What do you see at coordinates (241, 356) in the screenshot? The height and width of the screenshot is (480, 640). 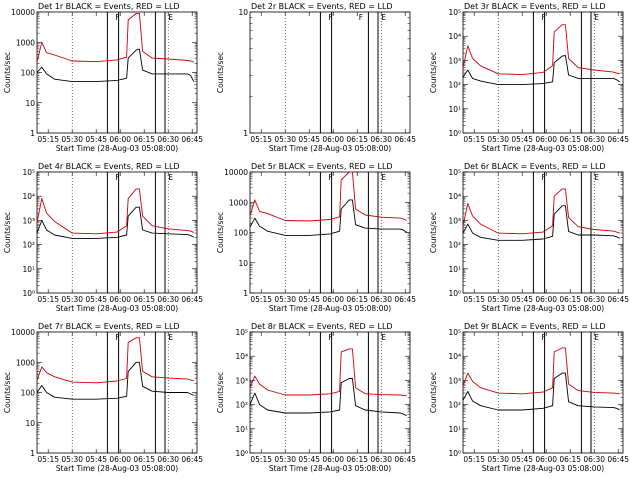 I see `y-tick-label: 10⁴` at bounding box center [241, 356].